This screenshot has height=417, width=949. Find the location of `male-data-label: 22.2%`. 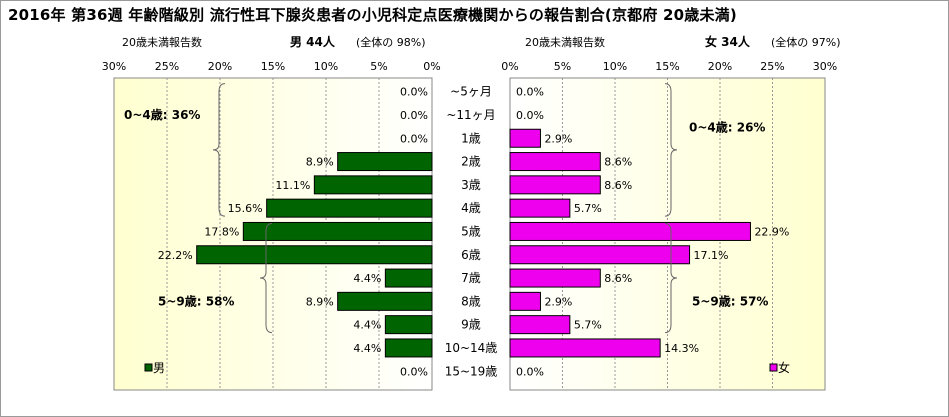

male-data-label: 22.2% is located at coordinates (175, 255).